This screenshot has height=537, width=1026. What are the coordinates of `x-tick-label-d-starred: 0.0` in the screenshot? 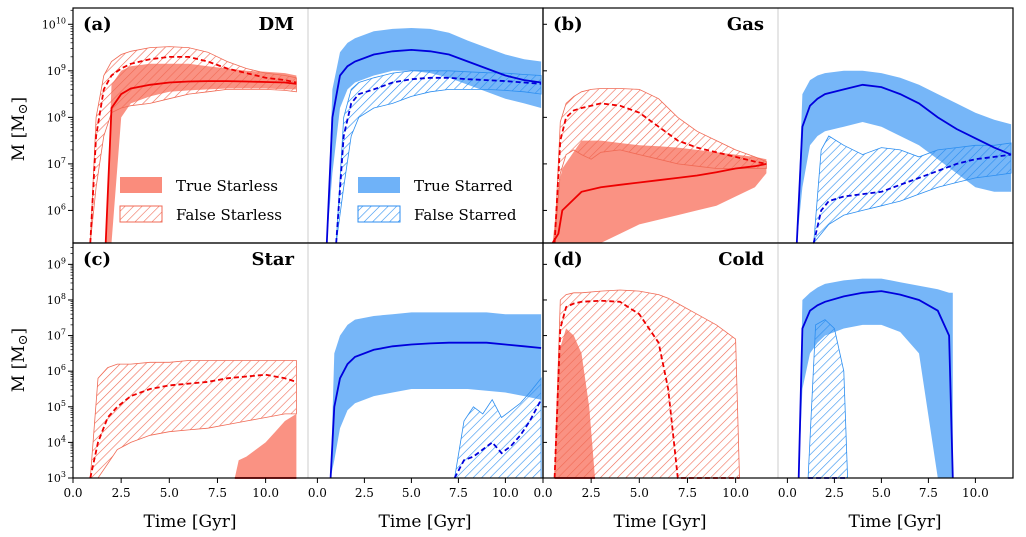 It's located at (787, 493).